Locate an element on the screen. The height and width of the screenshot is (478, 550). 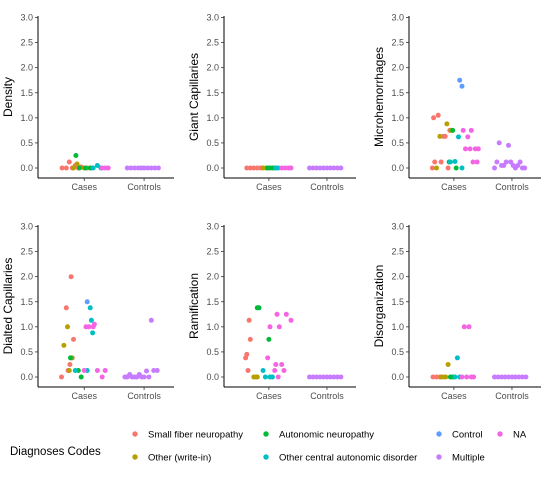
y-tick-label: 2.0 is located at coordinates (397, 68).